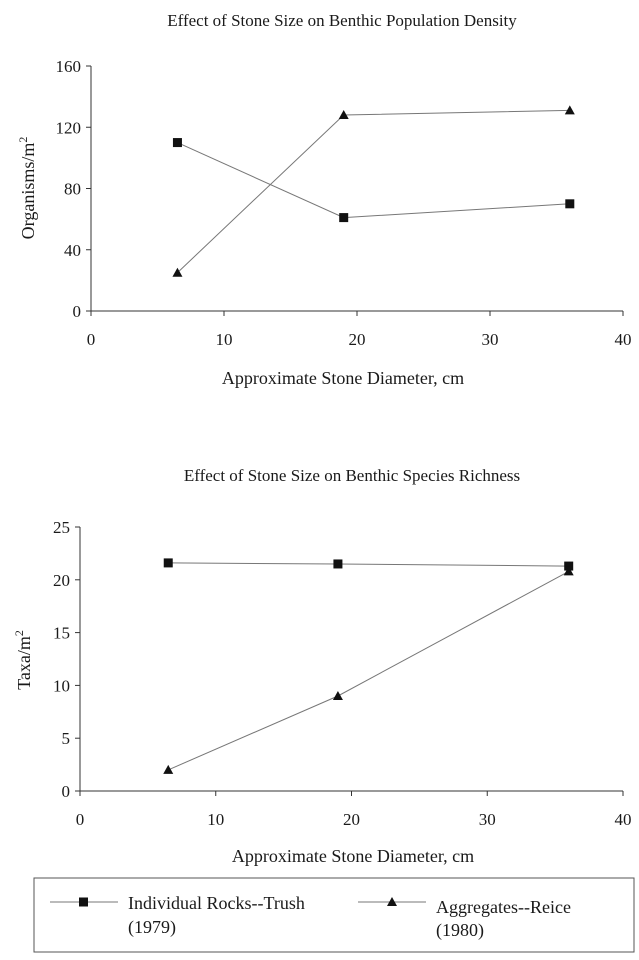 The height and width of the screenshot is (960, 639). I want to click on triangle-marker-icon, so click(392, 901).